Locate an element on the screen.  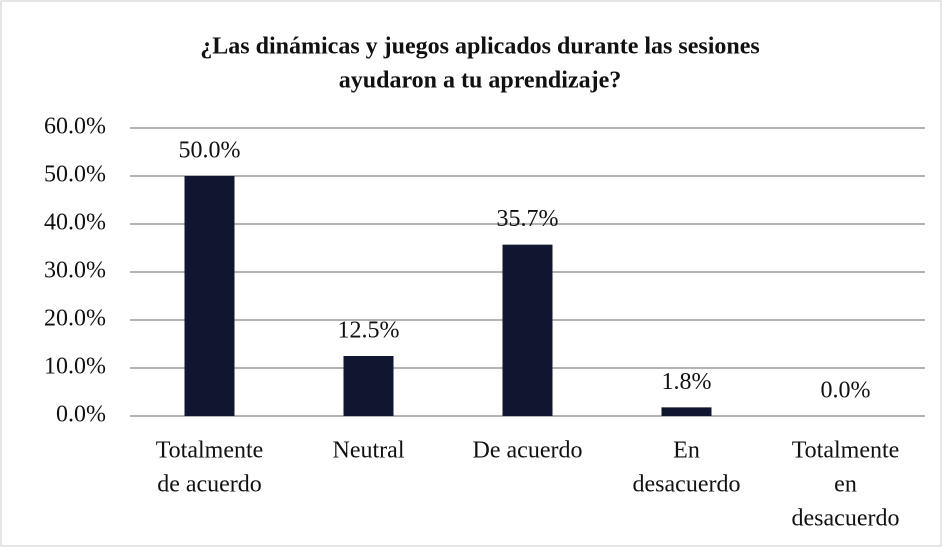
y-tick-label: 50.0% is located at coordinates (75, 175).